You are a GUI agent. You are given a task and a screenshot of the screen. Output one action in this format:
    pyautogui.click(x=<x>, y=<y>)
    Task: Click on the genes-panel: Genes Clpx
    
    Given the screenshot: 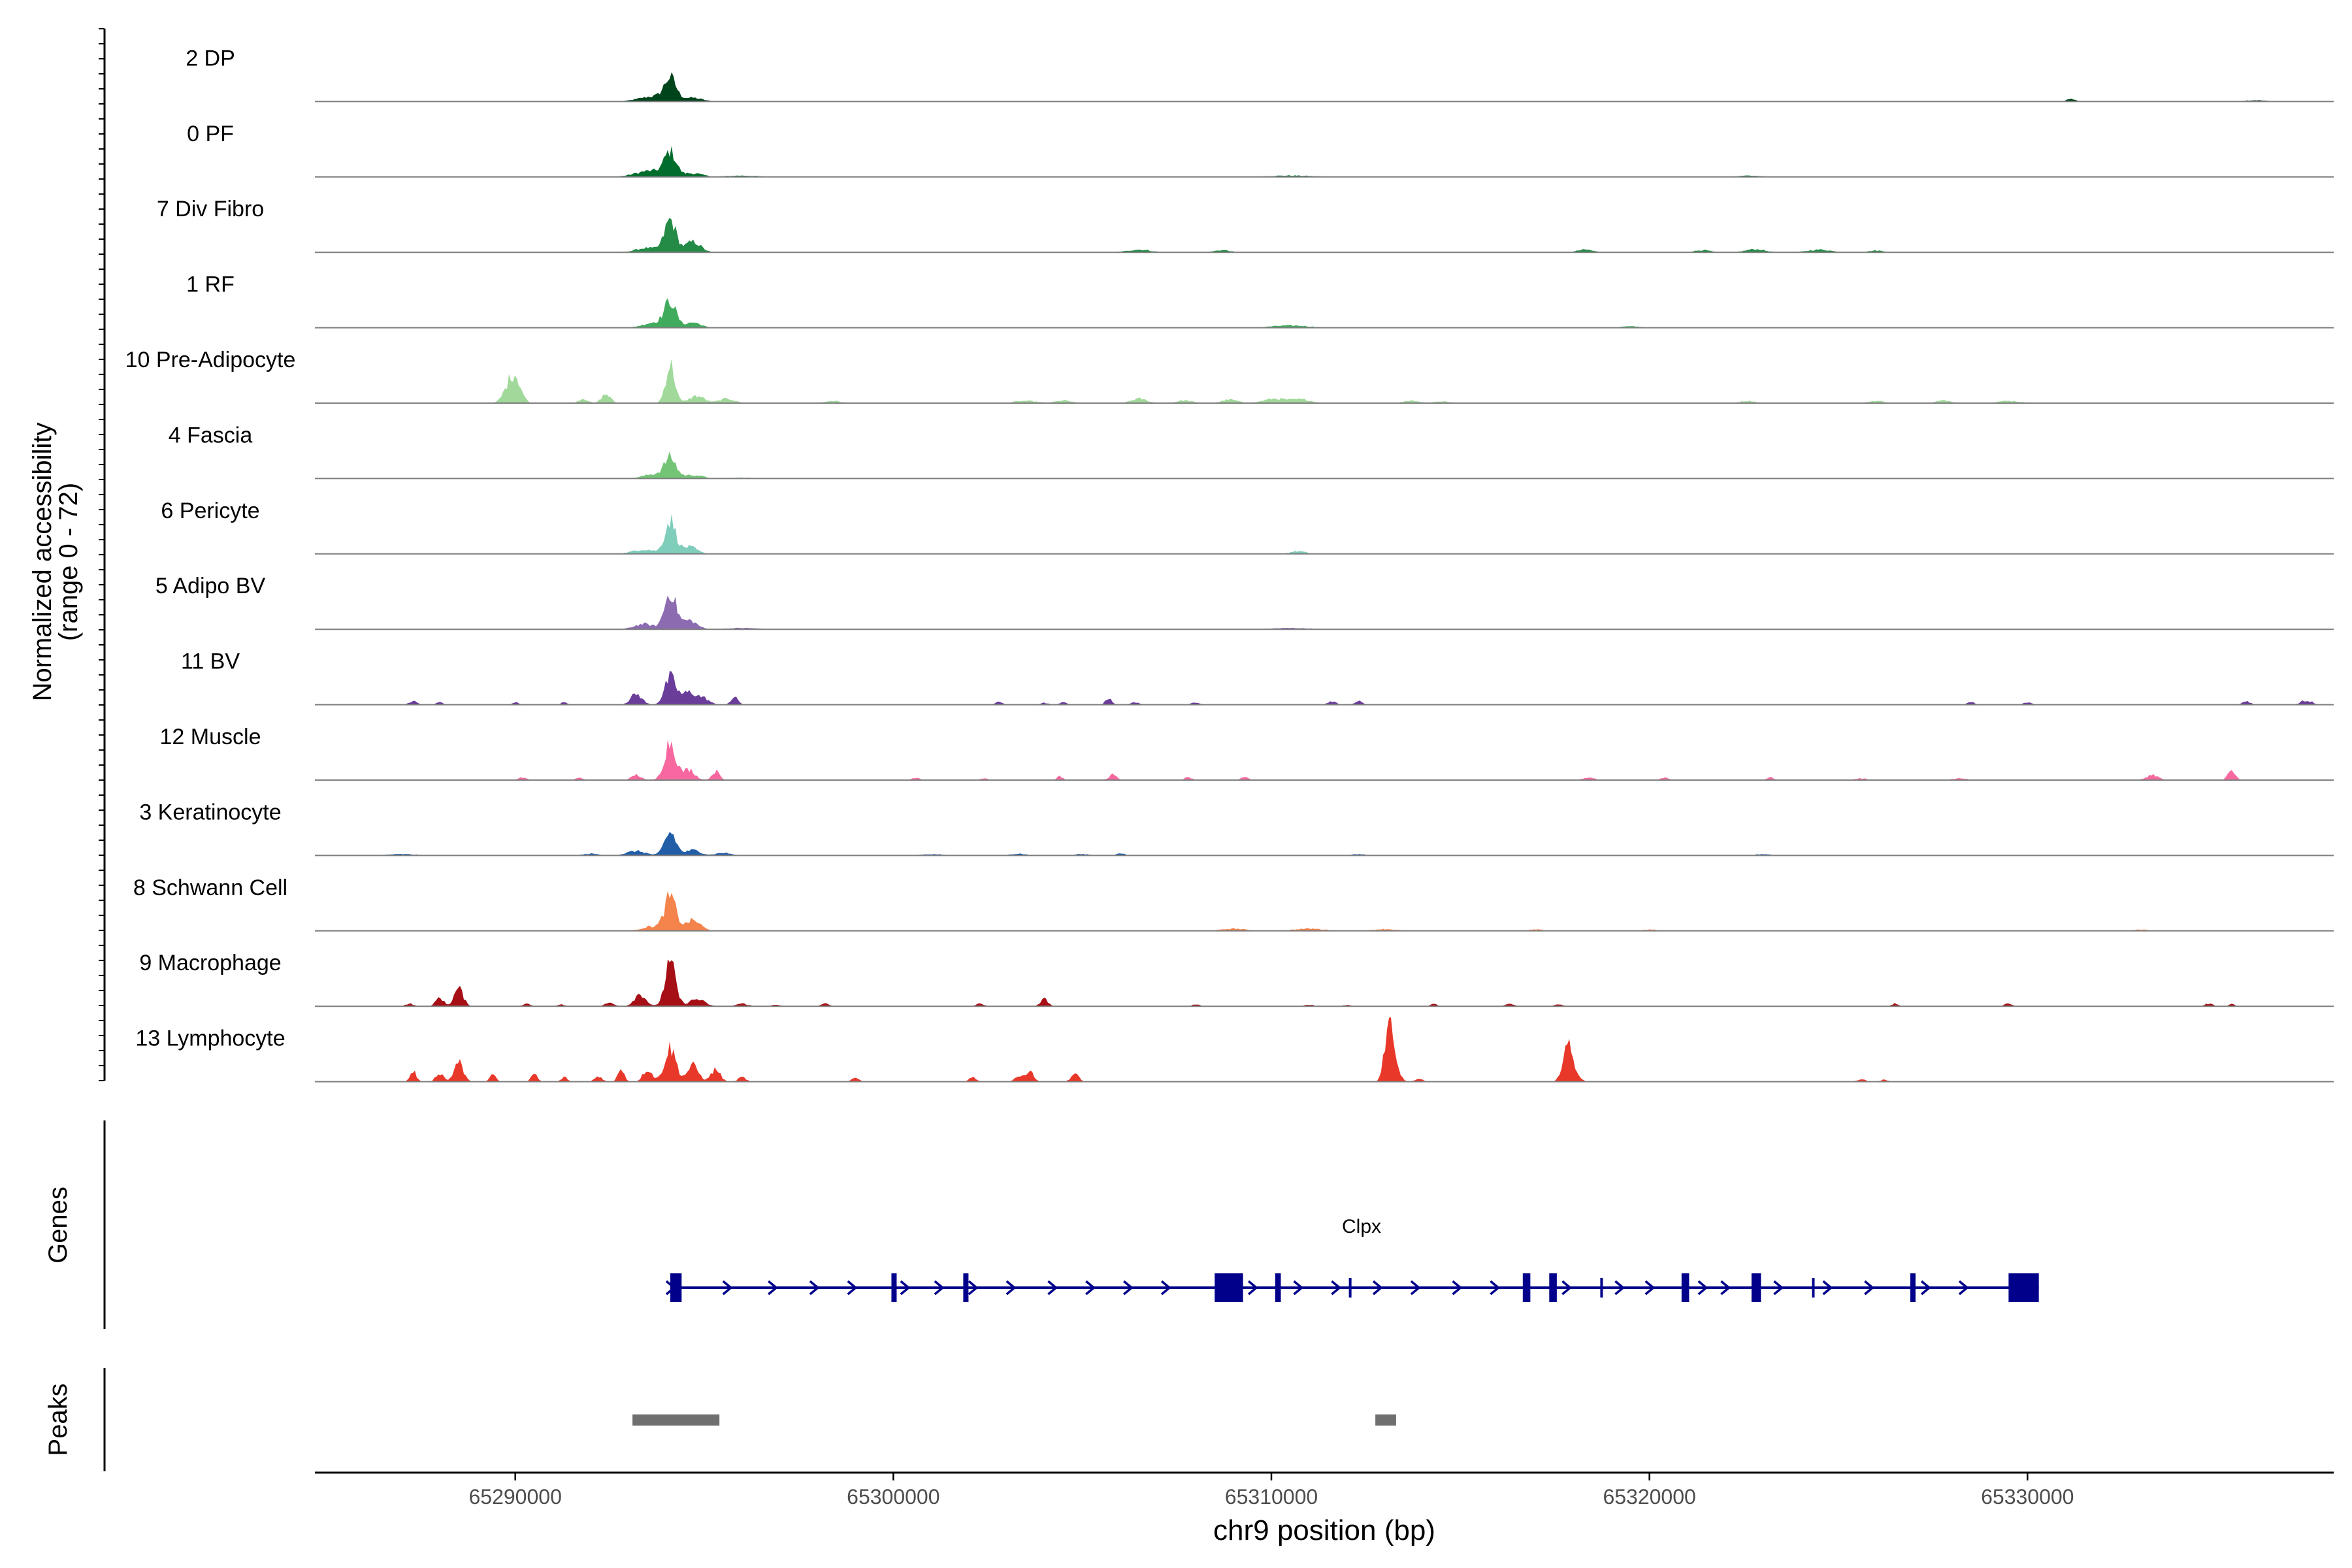 What is the action you would take?
    pyautogui.click(x=1041, y=1224)
    